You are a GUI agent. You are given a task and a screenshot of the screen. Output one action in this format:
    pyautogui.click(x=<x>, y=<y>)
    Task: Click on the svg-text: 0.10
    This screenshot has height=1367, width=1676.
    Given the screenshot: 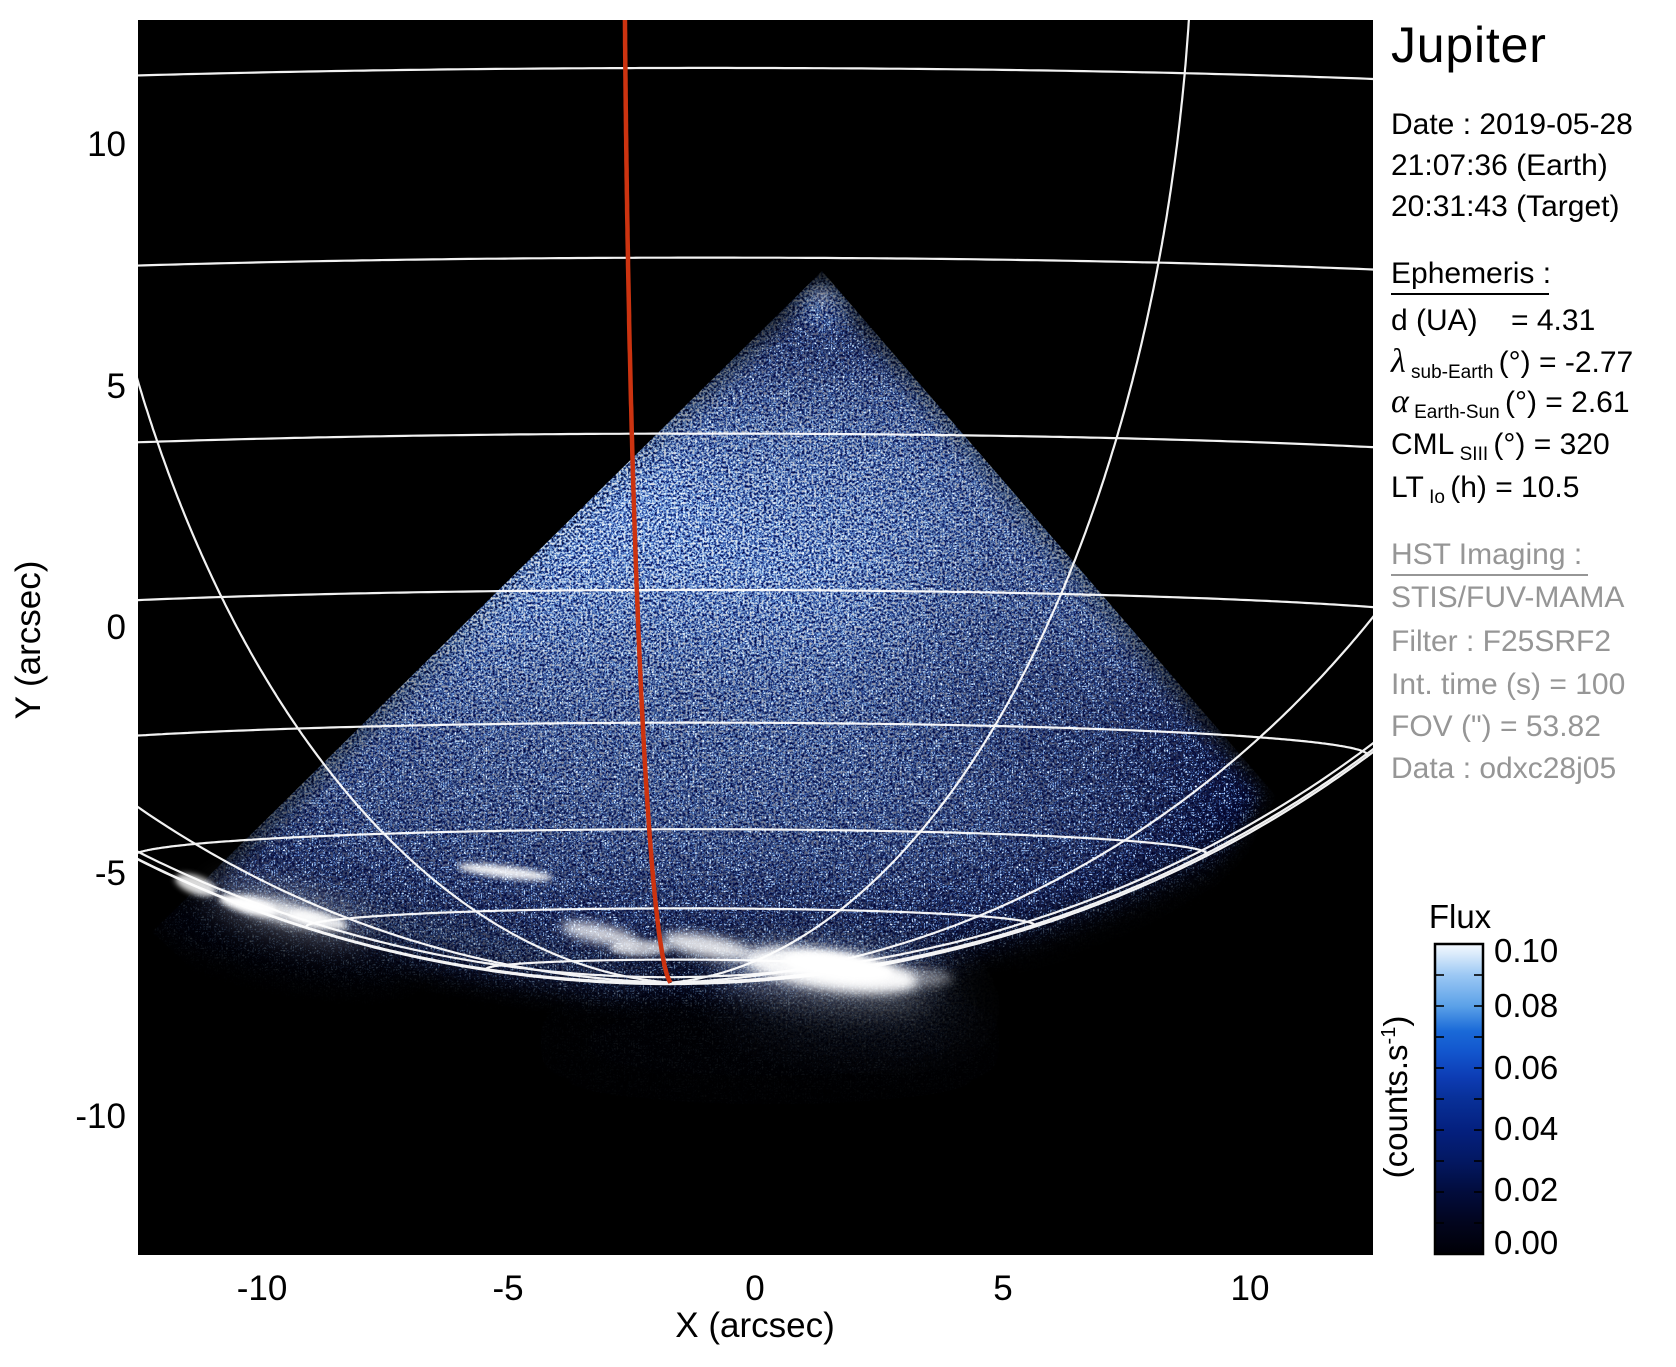 What is the action you would take?
    pyautogui.click(x=1526, y=950)
    